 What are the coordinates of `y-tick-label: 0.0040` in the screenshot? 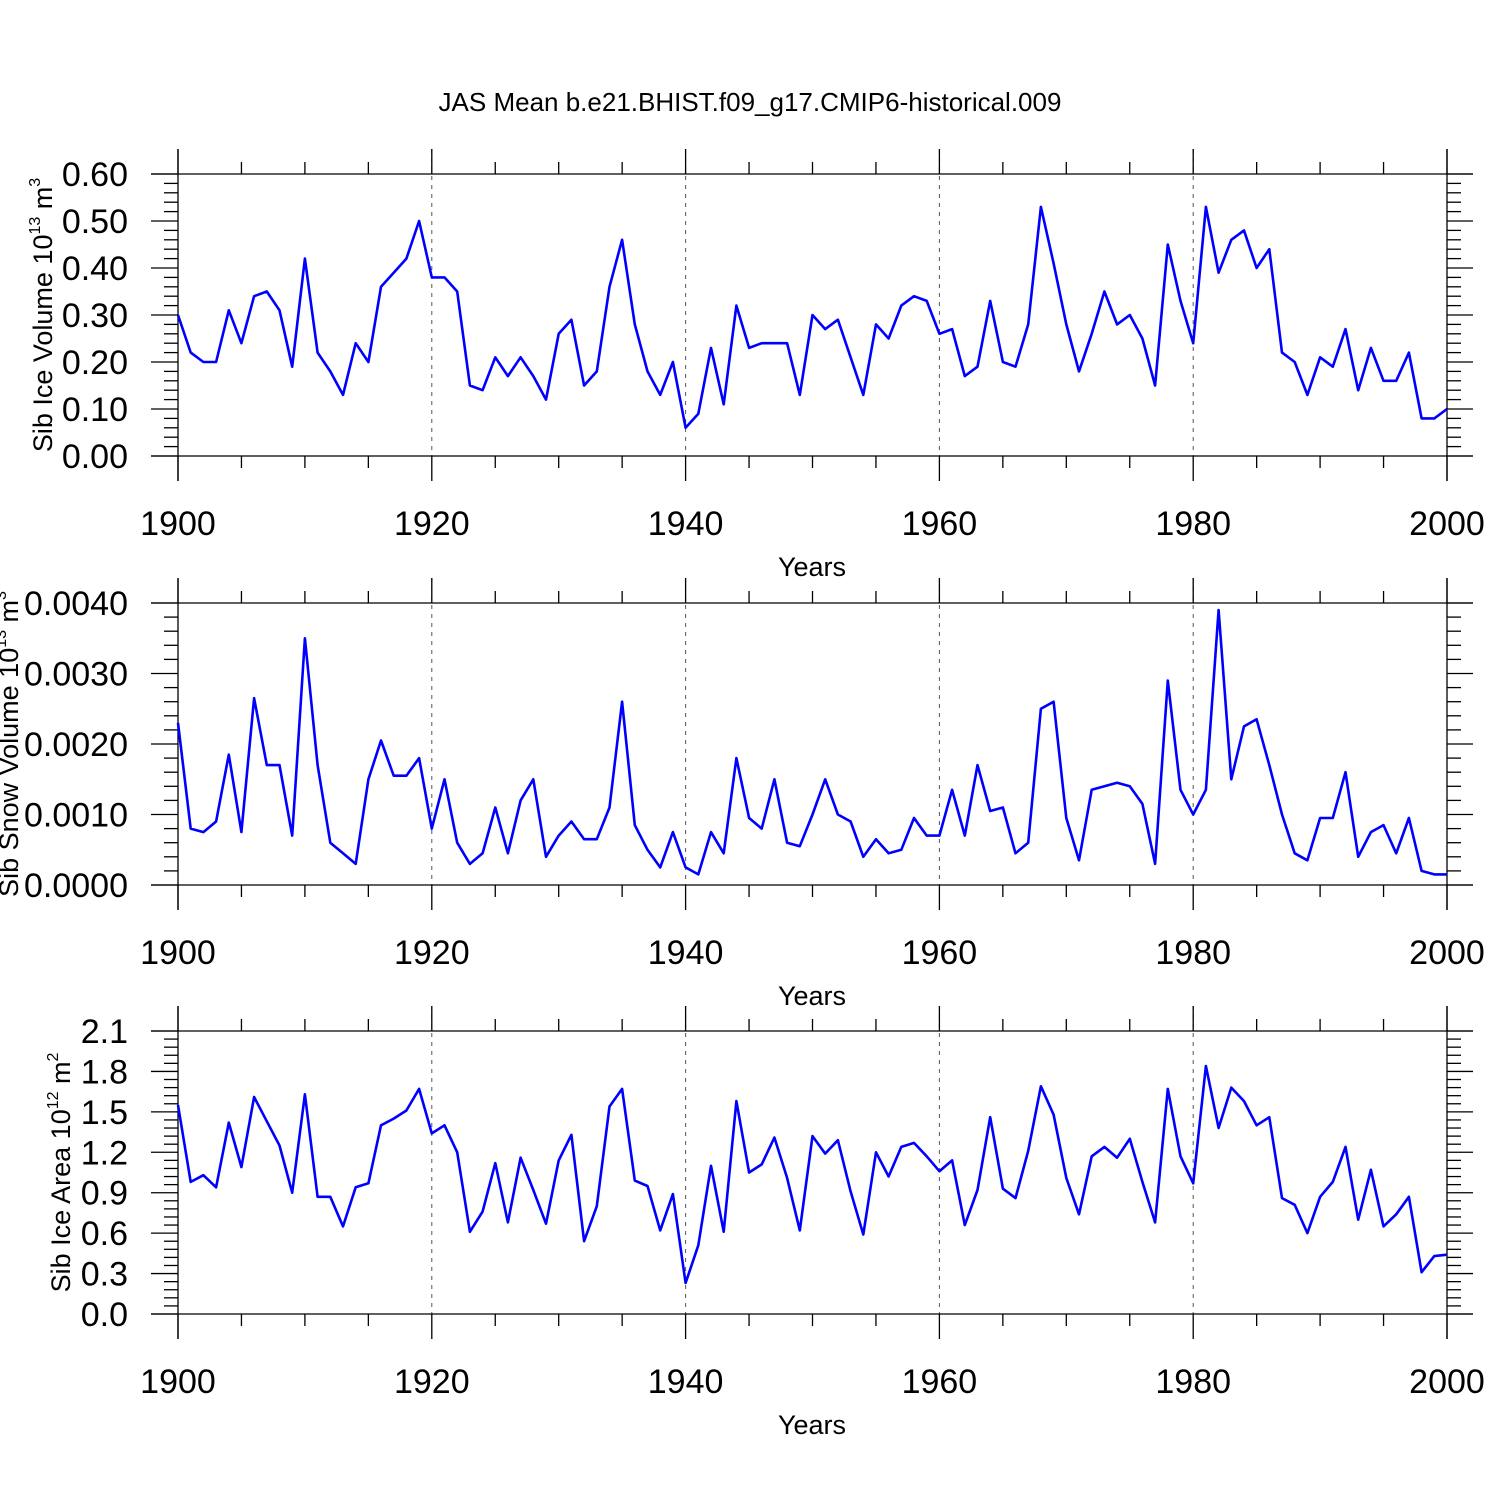 It's located at (76, 604).